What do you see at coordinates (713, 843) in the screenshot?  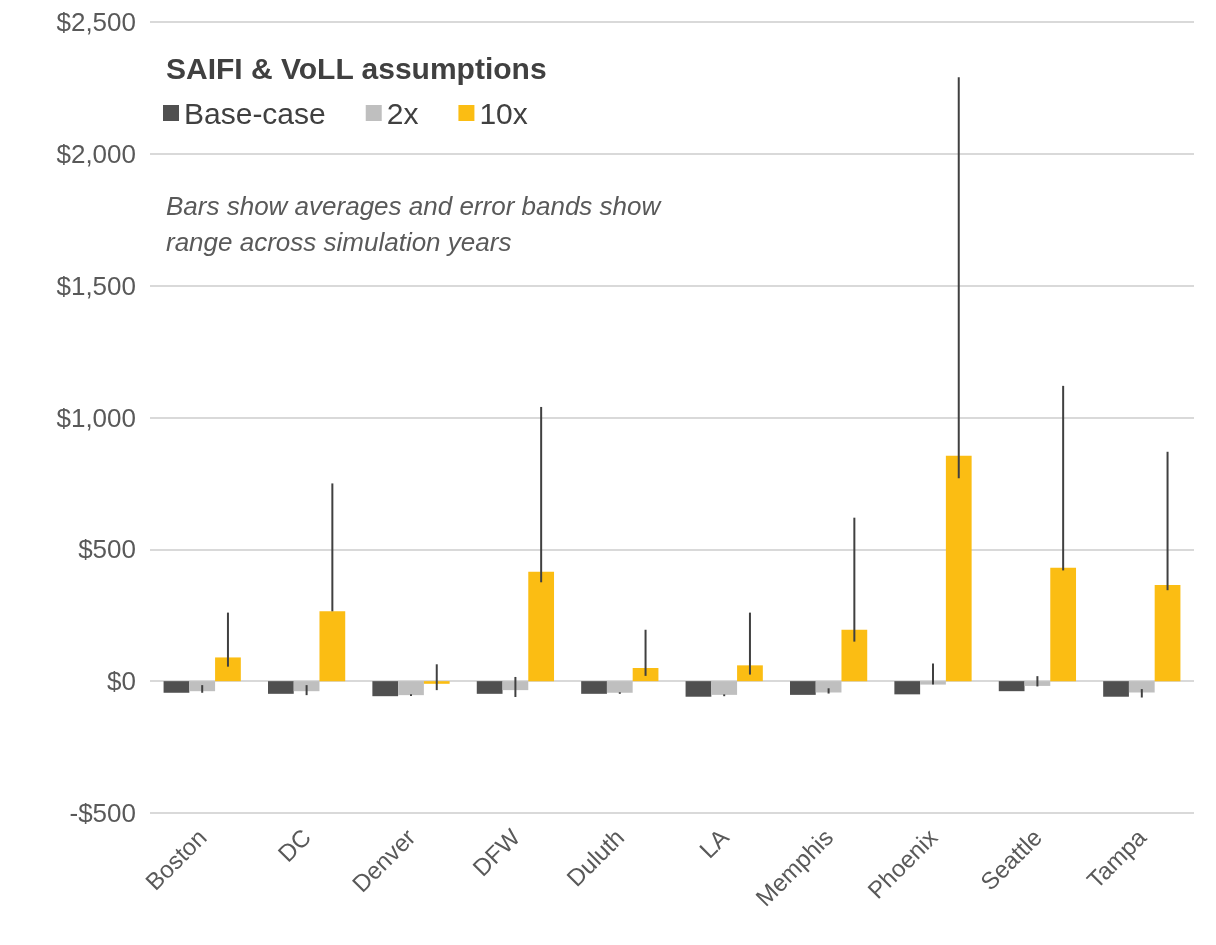 I see `x-tick-label: LA` at bounding box center [713, 843].